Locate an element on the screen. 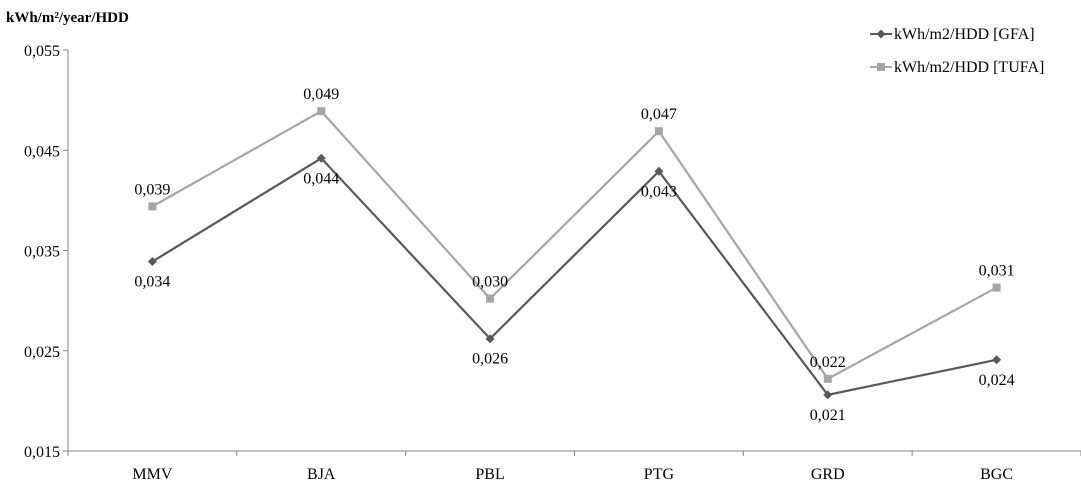  x-tick-label: BJA is located at coordinates (321, 474).